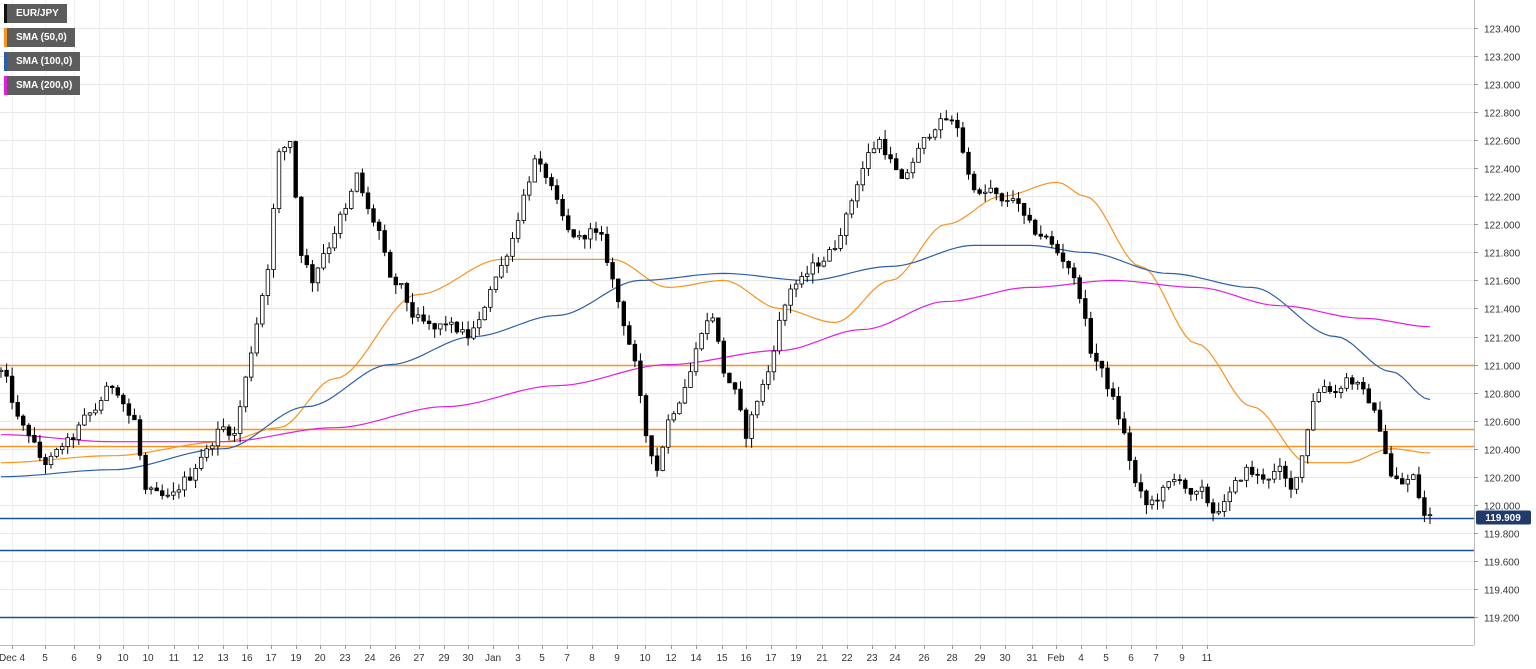 This screenshot has height=669, width=1536. I want to click on y-tick-label: 120.600, so click(1502, 423).